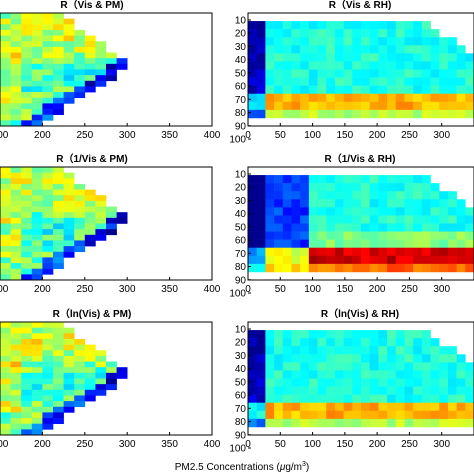  I want to click on heatmap-cells, so click(361, 224).